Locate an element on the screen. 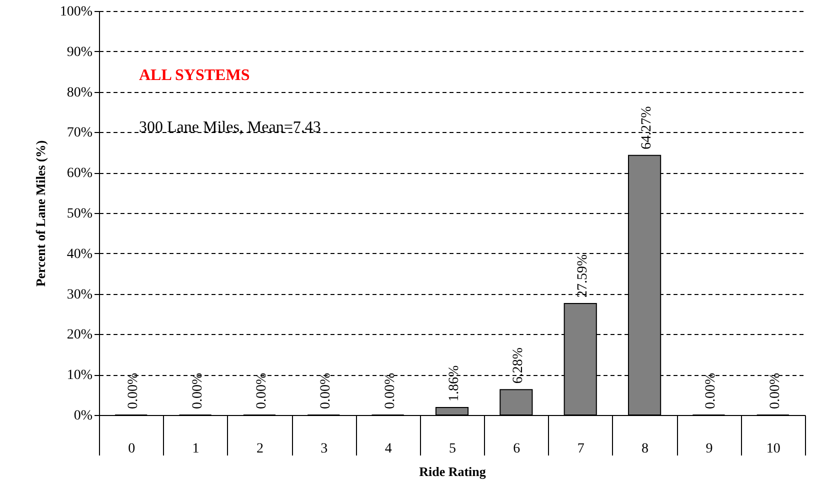 The width and height of the screenshot is (819, 488). x-tick-label: 4 is located at coordinates (388, 449).